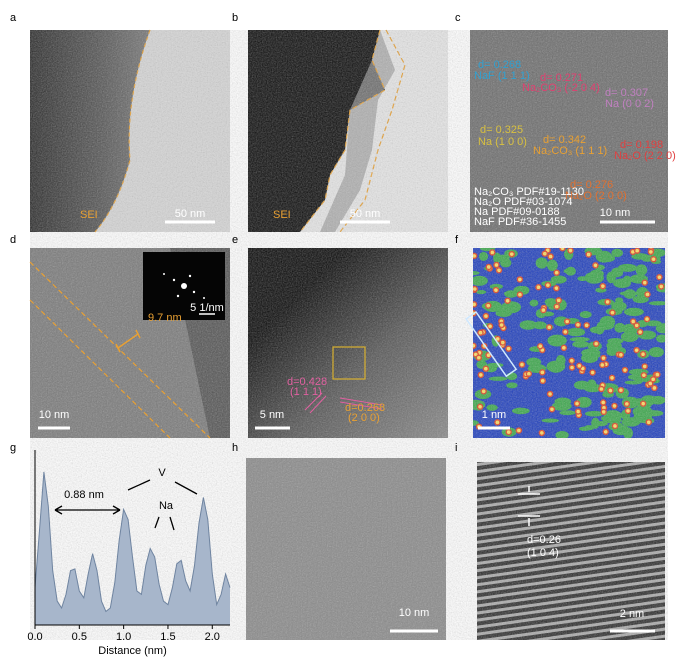 This screenshot has width=700, height=668. Describe the element at coordinates (364, 418) in the screenshot. I see `annotation: (2 0 0)` at that location.